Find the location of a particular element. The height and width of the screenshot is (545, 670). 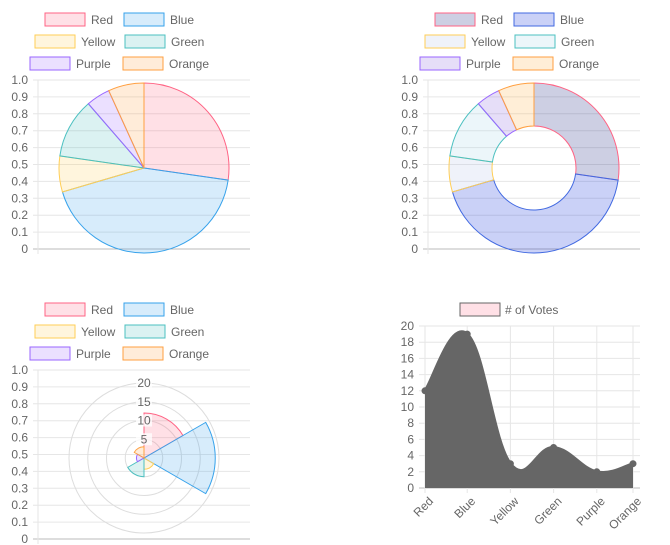

doughnut-slice-blue is located at coordinates (535, 213).